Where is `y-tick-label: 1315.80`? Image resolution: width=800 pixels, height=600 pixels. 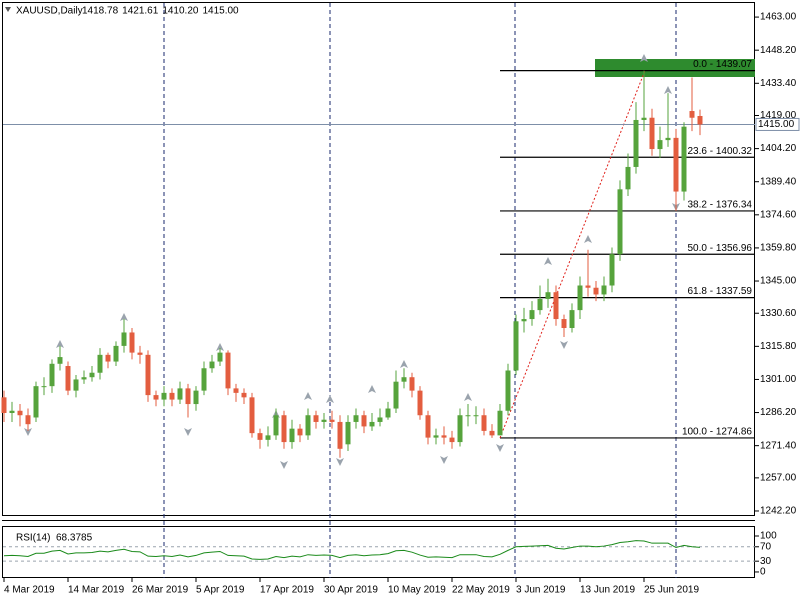 y-tick-label: 1315.80 is located at coordinates (778, 346).